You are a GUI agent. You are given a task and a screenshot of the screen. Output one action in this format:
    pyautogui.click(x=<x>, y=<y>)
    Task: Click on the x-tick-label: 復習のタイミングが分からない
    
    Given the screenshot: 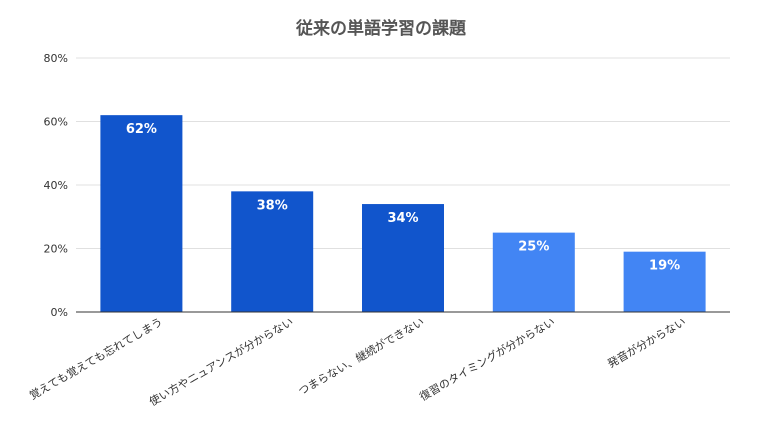 What is the action you would take?
    pyautogui.click(x=487, y=358)
    